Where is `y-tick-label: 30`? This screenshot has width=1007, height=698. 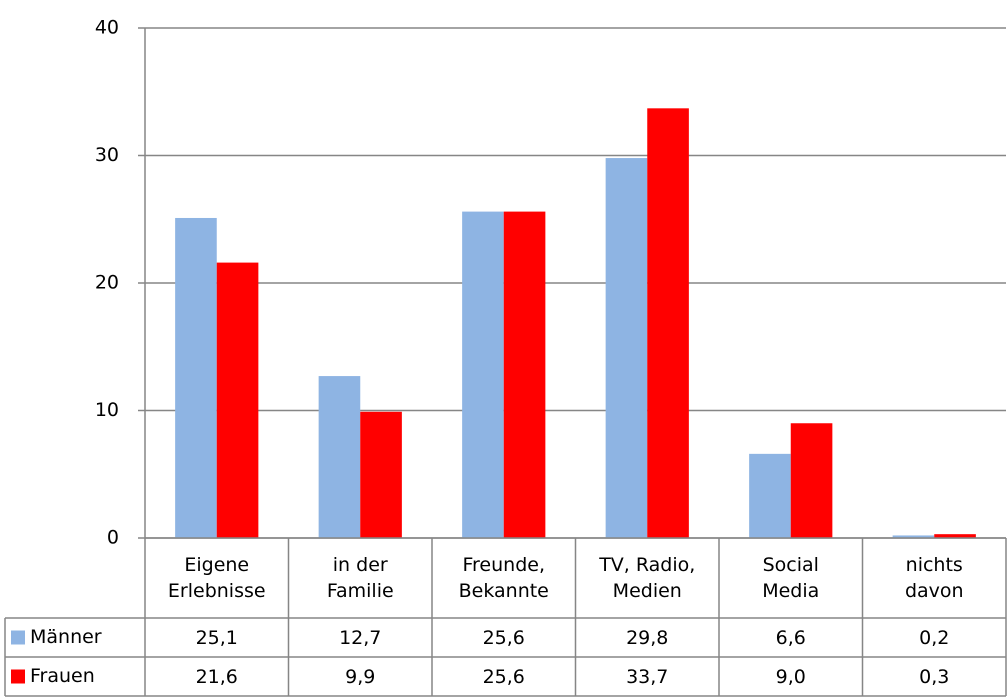
y-tick-label: 30 is located at coordinates (107, 155).